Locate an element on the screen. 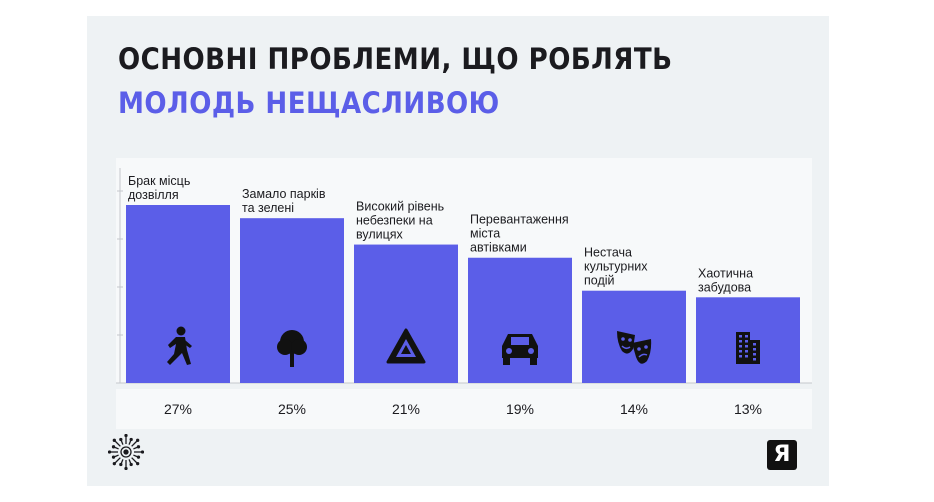 Image resolution: width=934 pixels, height=502 pixels. sun-logo-icon is located at coordinates (126, 452).